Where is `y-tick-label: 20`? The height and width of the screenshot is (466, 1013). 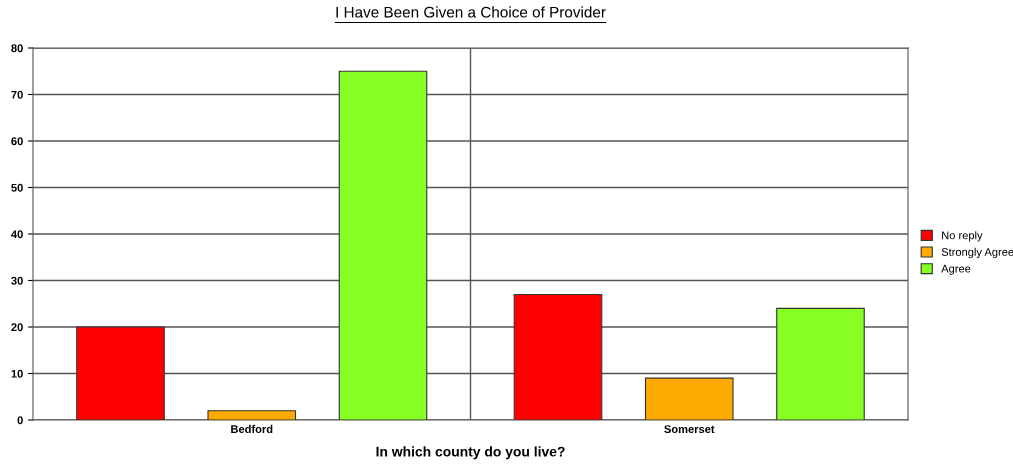
y-tick-label: 20 is located at coordinates (17, 327).